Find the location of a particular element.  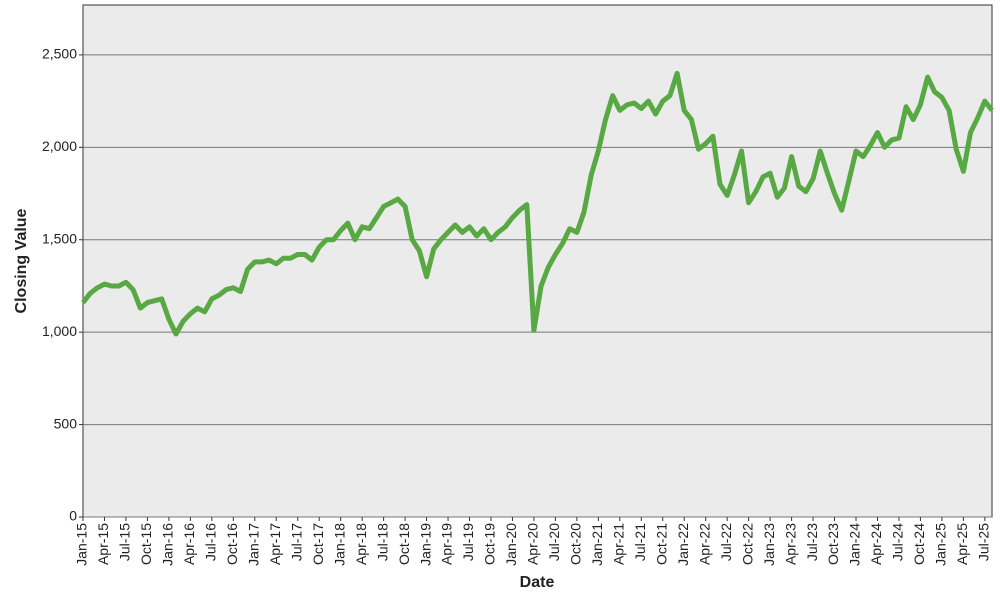

x-tick-label: Apr-18 is located at coordinates (361, 544).